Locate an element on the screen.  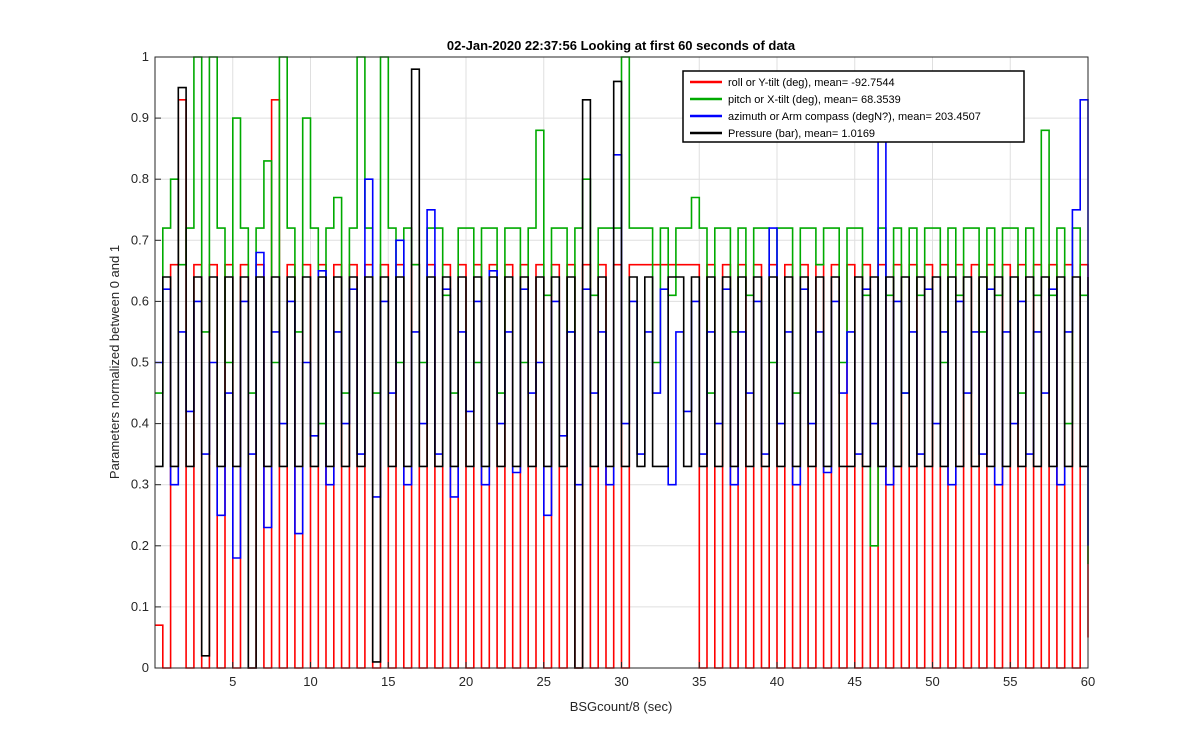
x-tick-label: 40 is located at coordinates (777, 681).